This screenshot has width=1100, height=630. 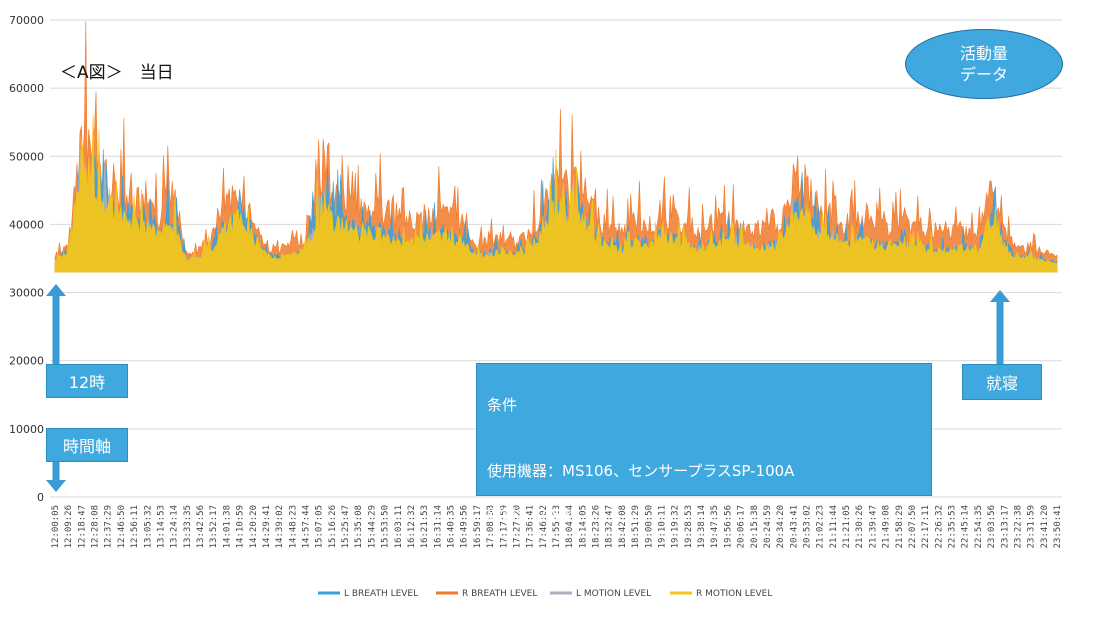 I want to click on x-tick-label: 12:18:47, so click(x=82, y=526).